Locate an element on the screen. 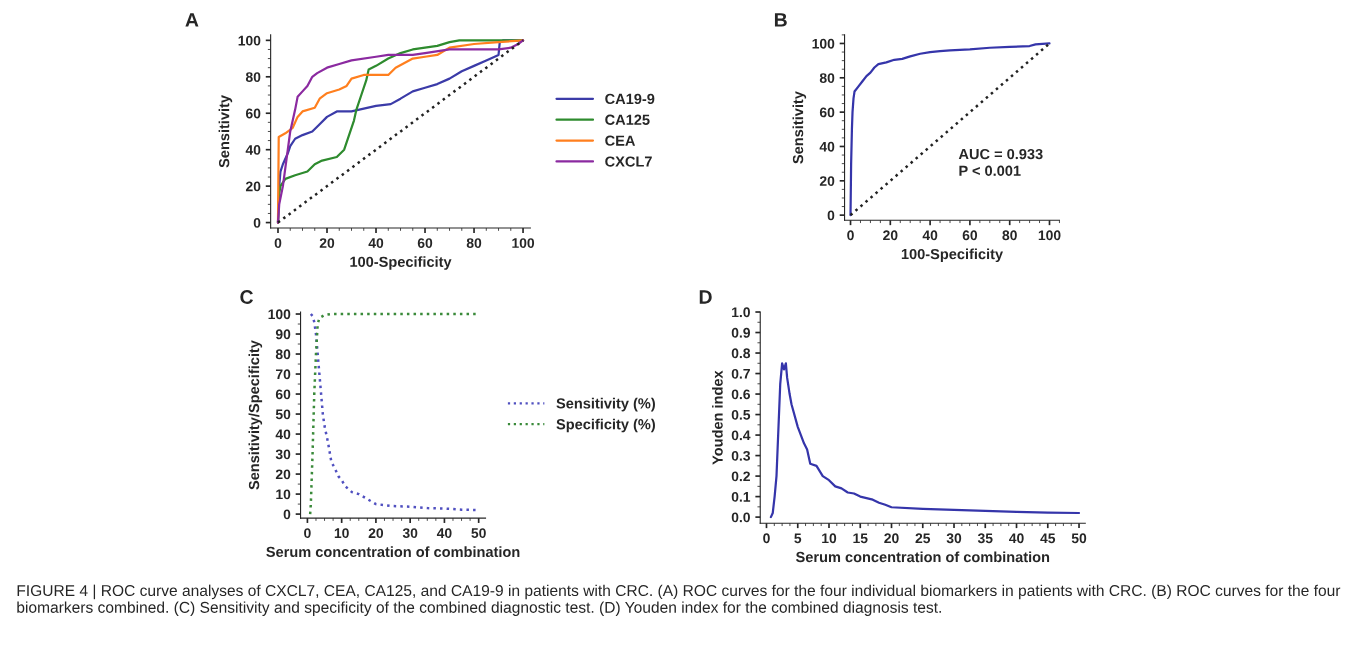 The width and height of the screenshot is (1360, 646). legend-label: CXCL7 is located at coordinates (628, 161).